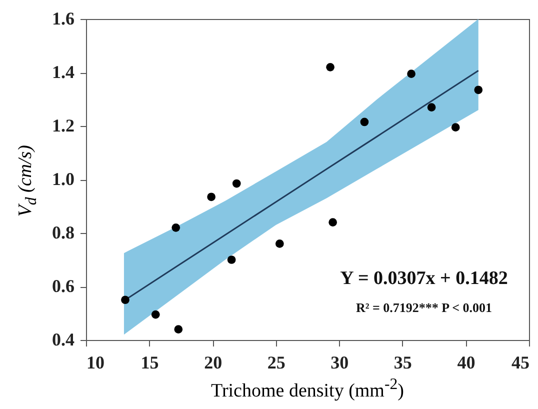 The width and height of the screenshot is (538, 409). I want to click on annotation: R² = 0.7192*** P < 0.001, so click(424, 307).